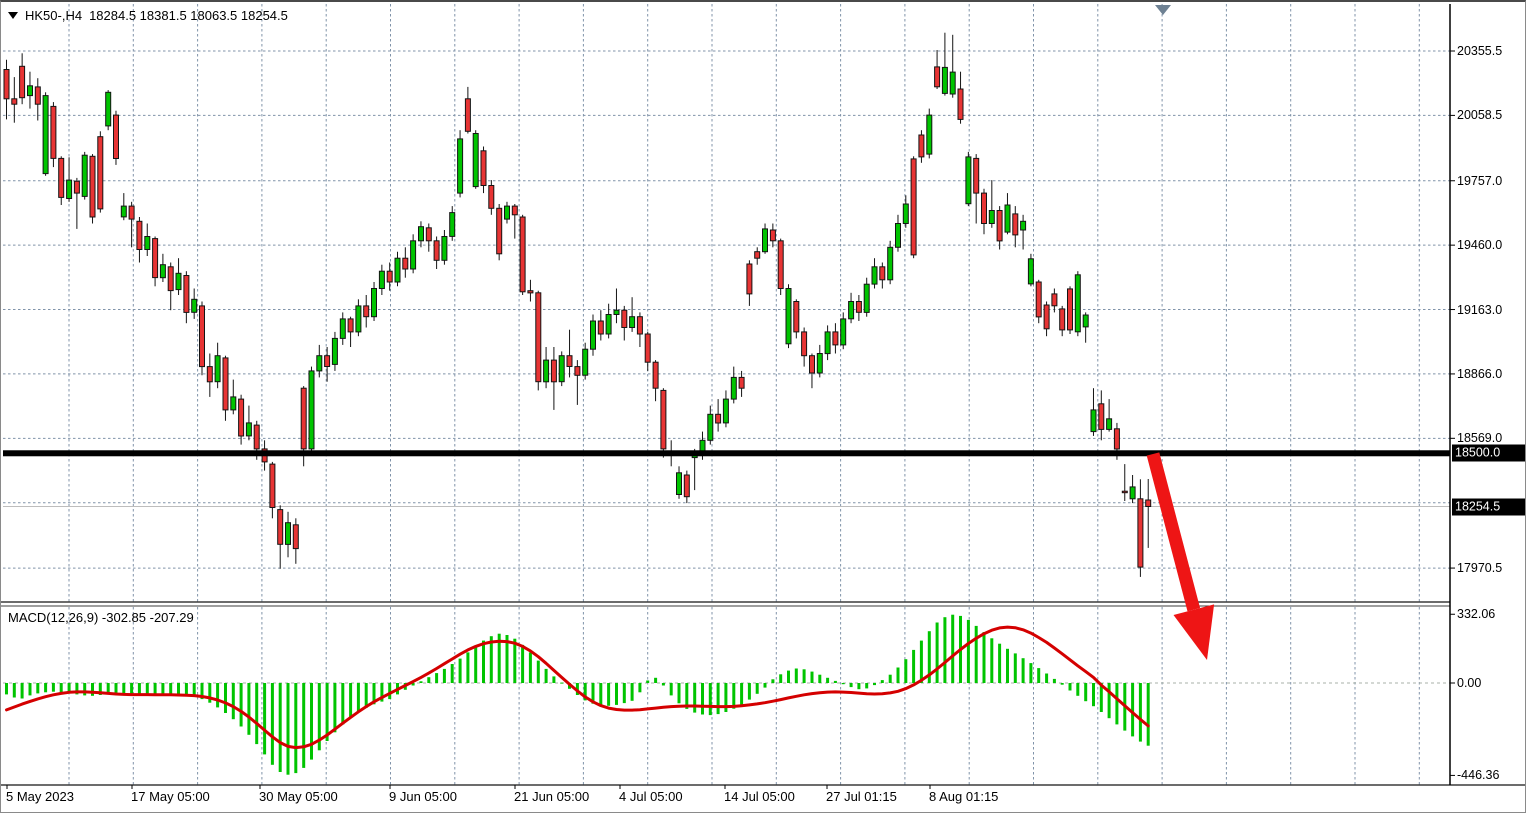 This screenshot has height=813, width=1526. Describe the element at coordinates (1480, 115) in the screenshot. I see `price-axis-label: 20058.5` at that location.